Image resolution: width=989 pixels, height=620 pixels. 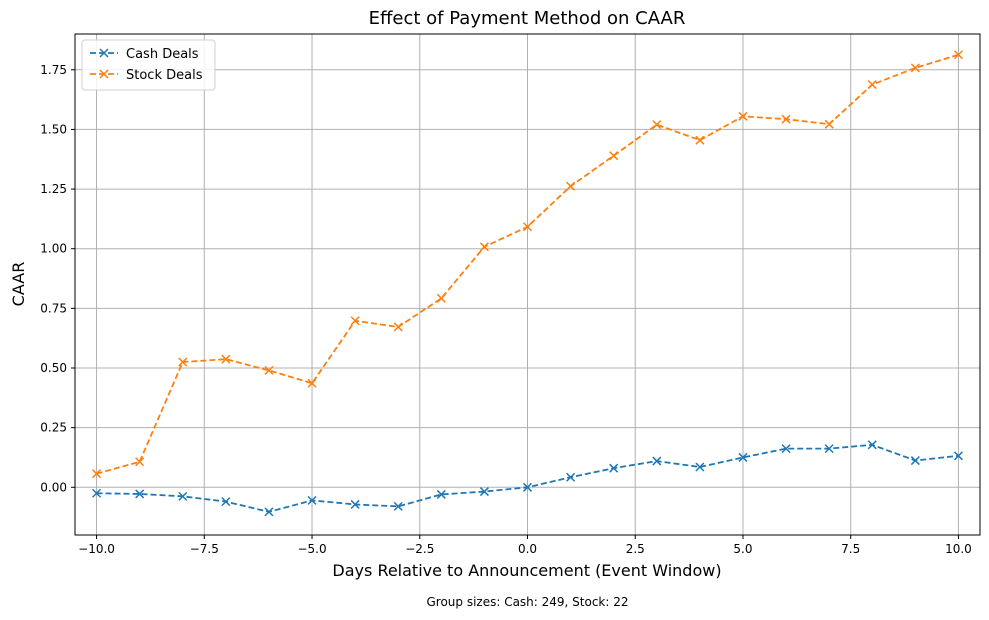 I want to click on y-tick-label: 0.00, so click(x=53, y=487).